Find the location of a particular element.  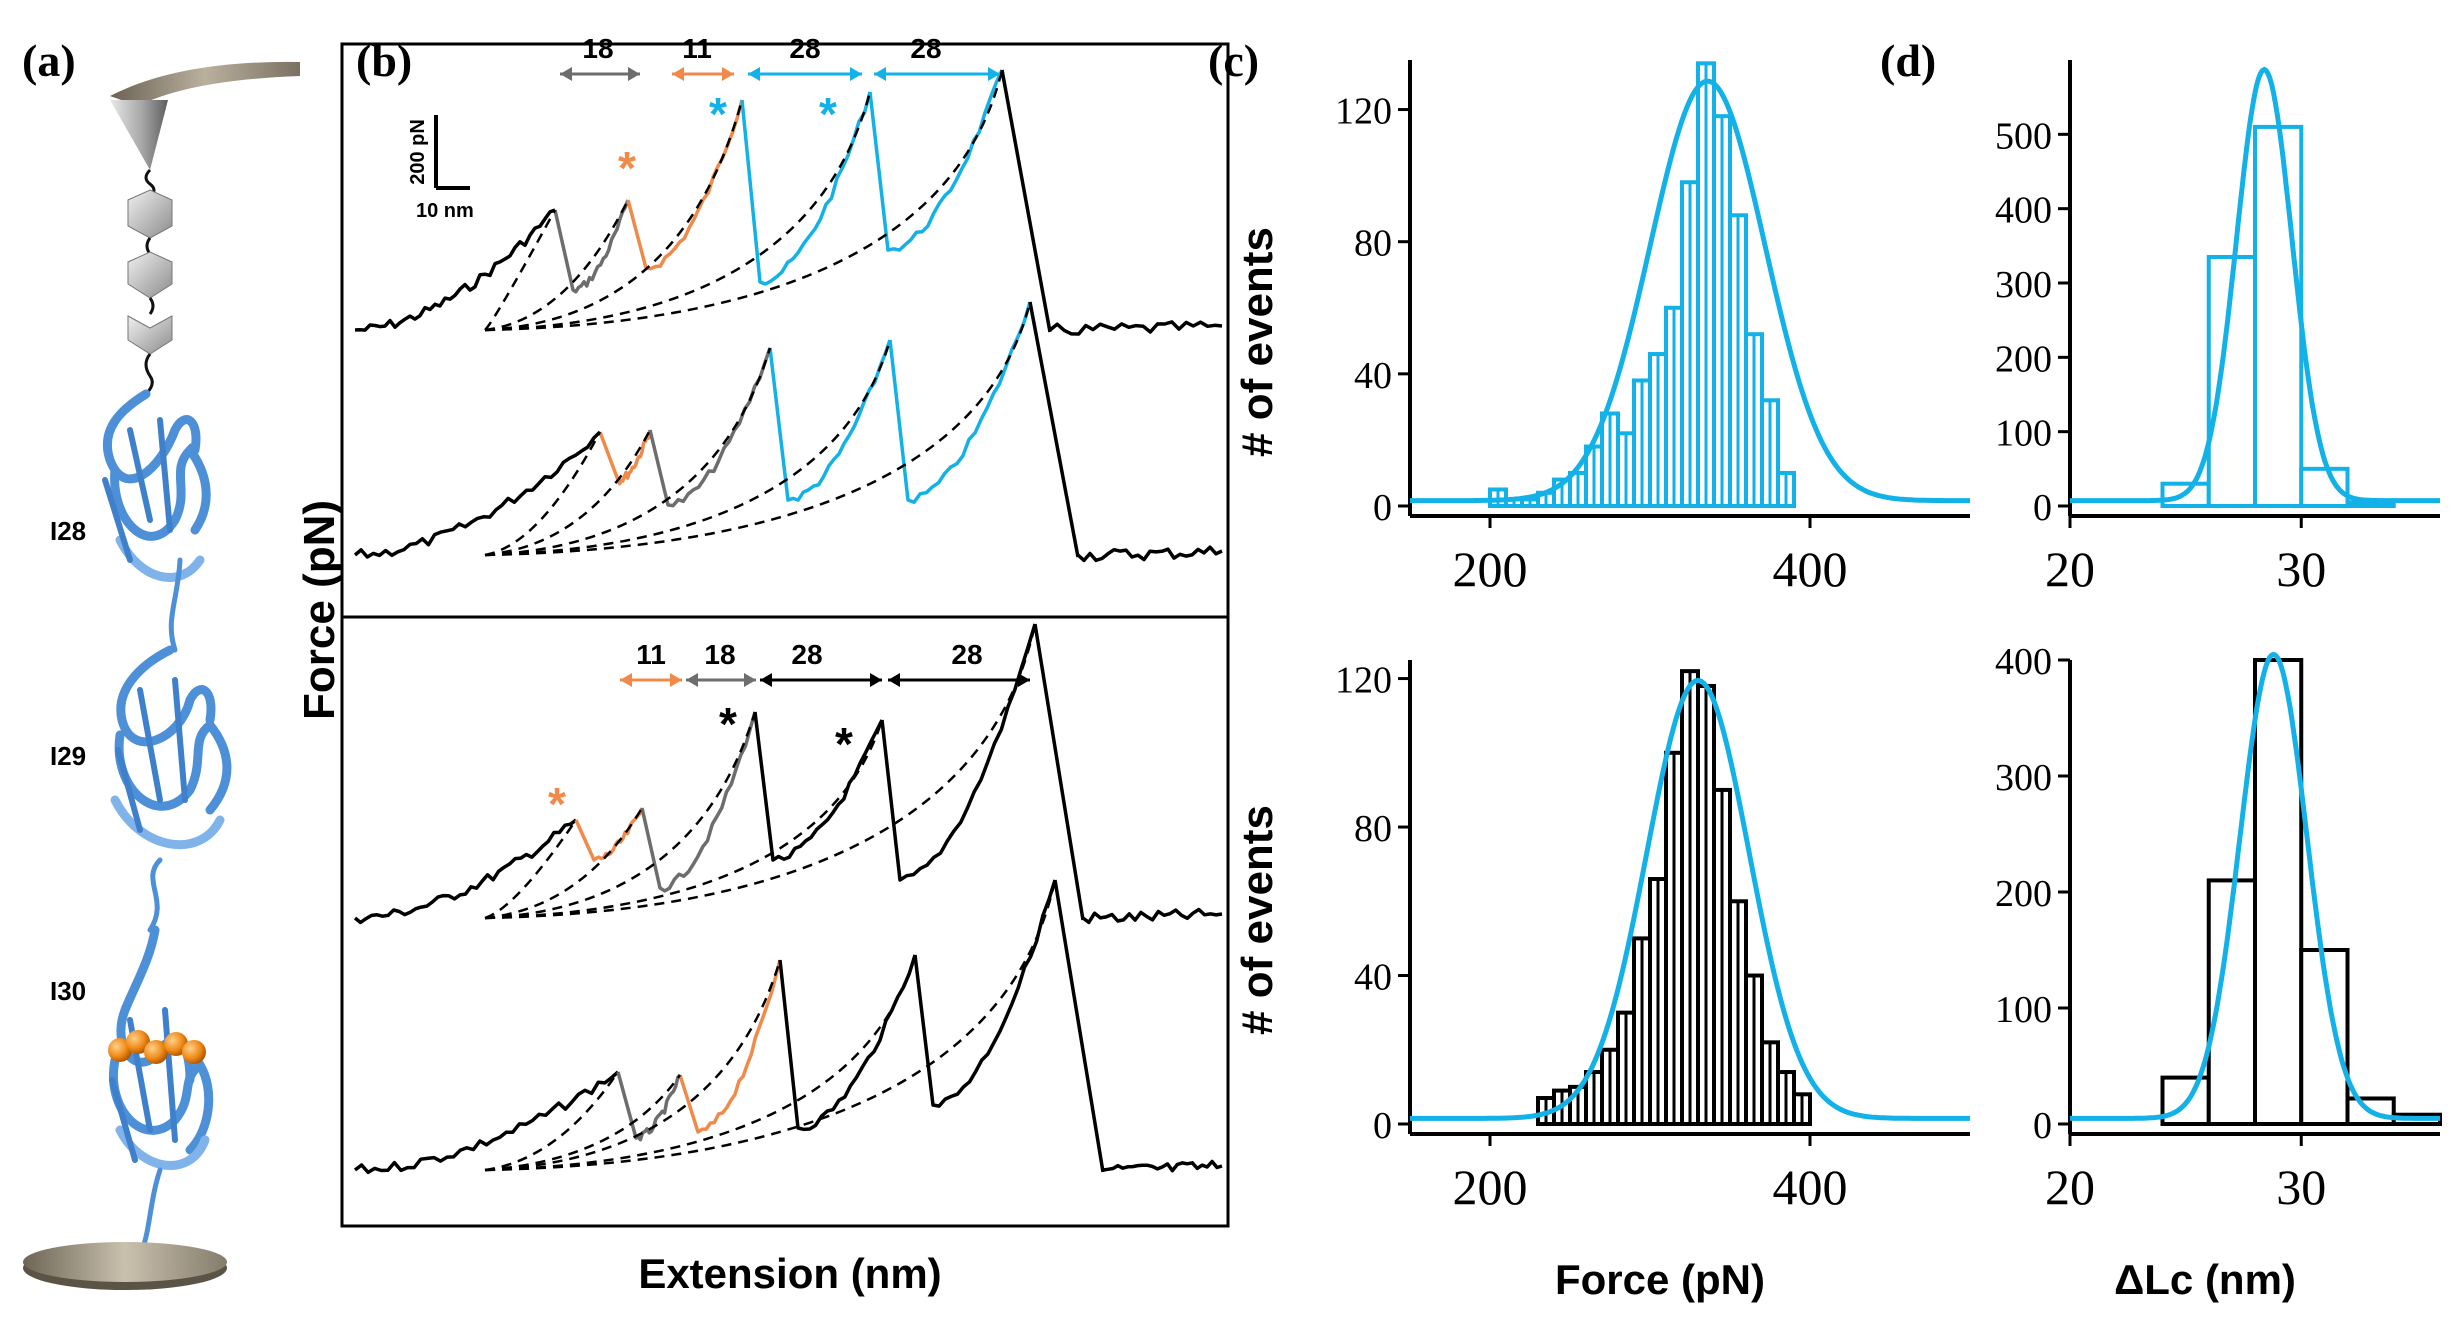

trace-4-baseline is located at coordinates (486, 1122).